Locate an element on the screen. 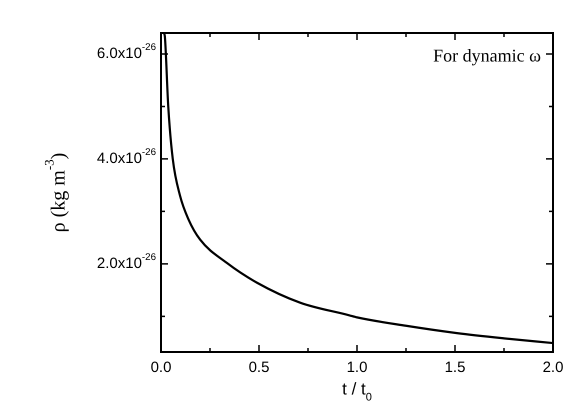  y-axis-title: ρ (kg m-3) is located at coordinates (55, 192).